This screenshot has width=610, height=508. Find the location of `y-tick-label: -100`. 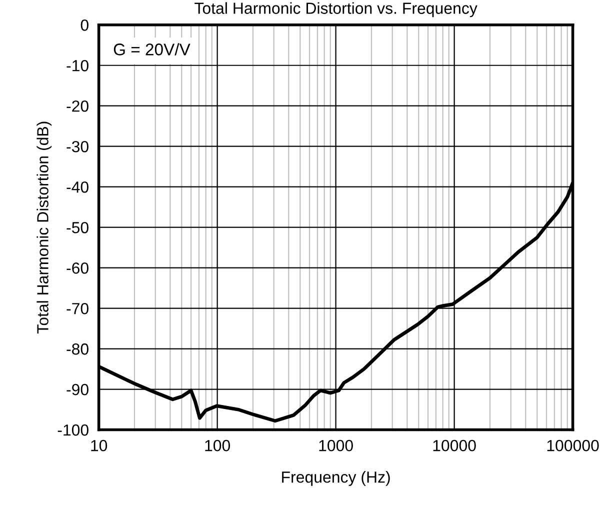

y-tick-label: -100 is located at coordinates (73, 430).